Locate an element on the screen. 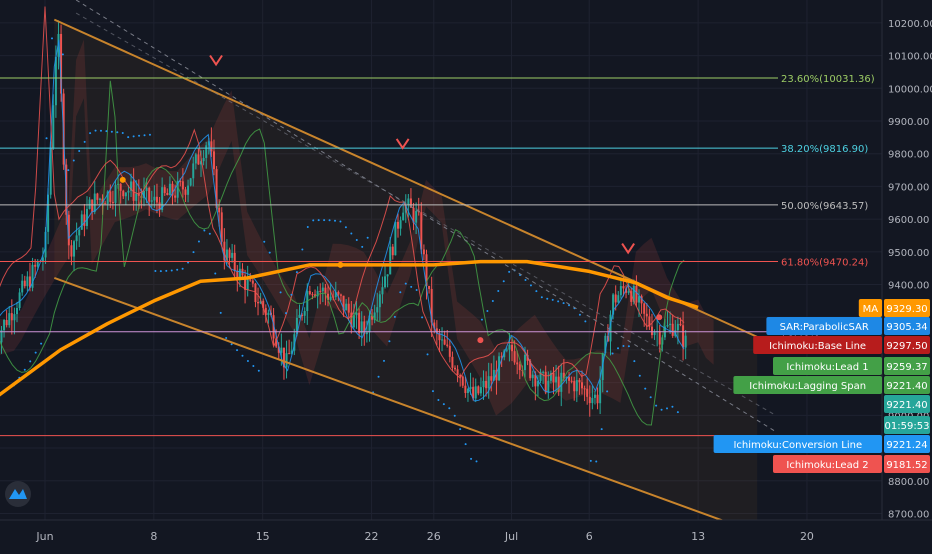  price-tag-value: 9221.40 is located at coordinates (906, 386).